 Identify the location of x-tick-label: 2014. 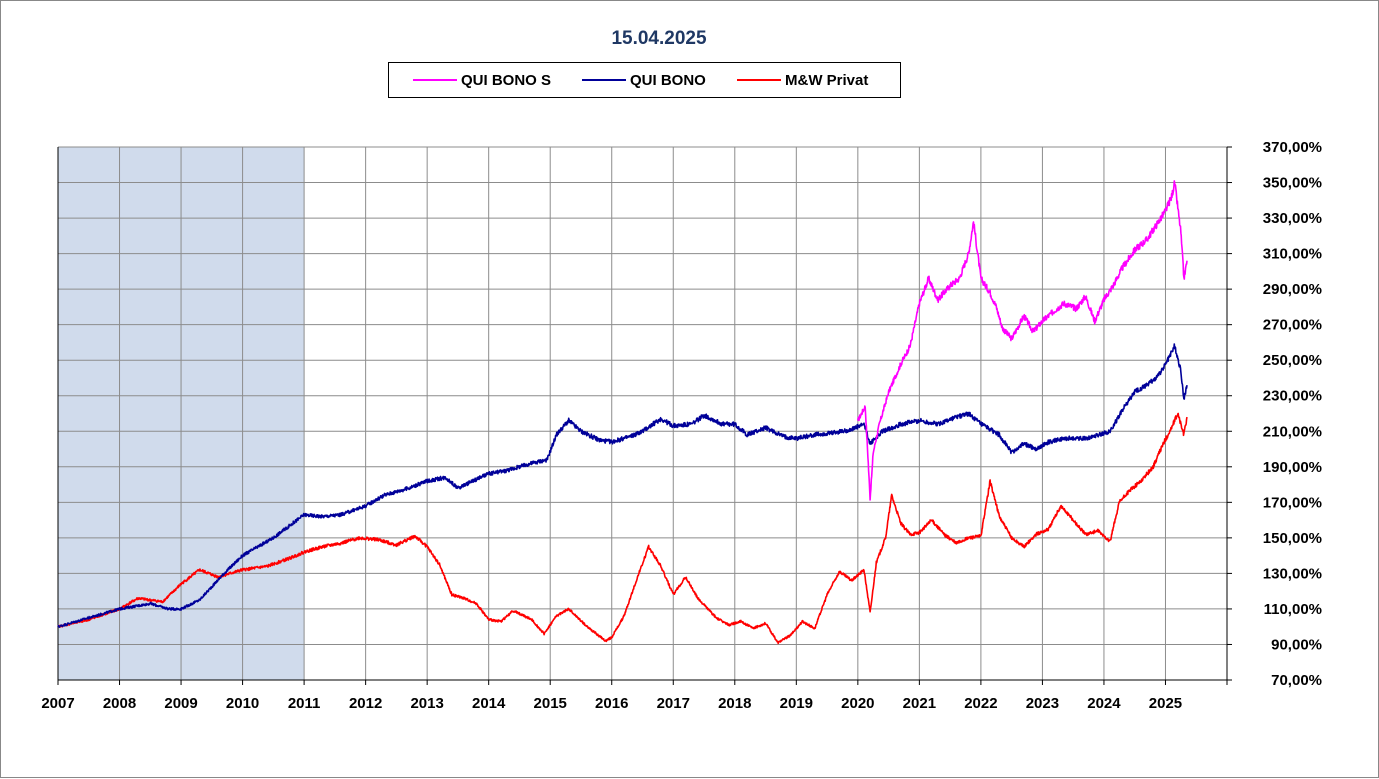
(489, 703).